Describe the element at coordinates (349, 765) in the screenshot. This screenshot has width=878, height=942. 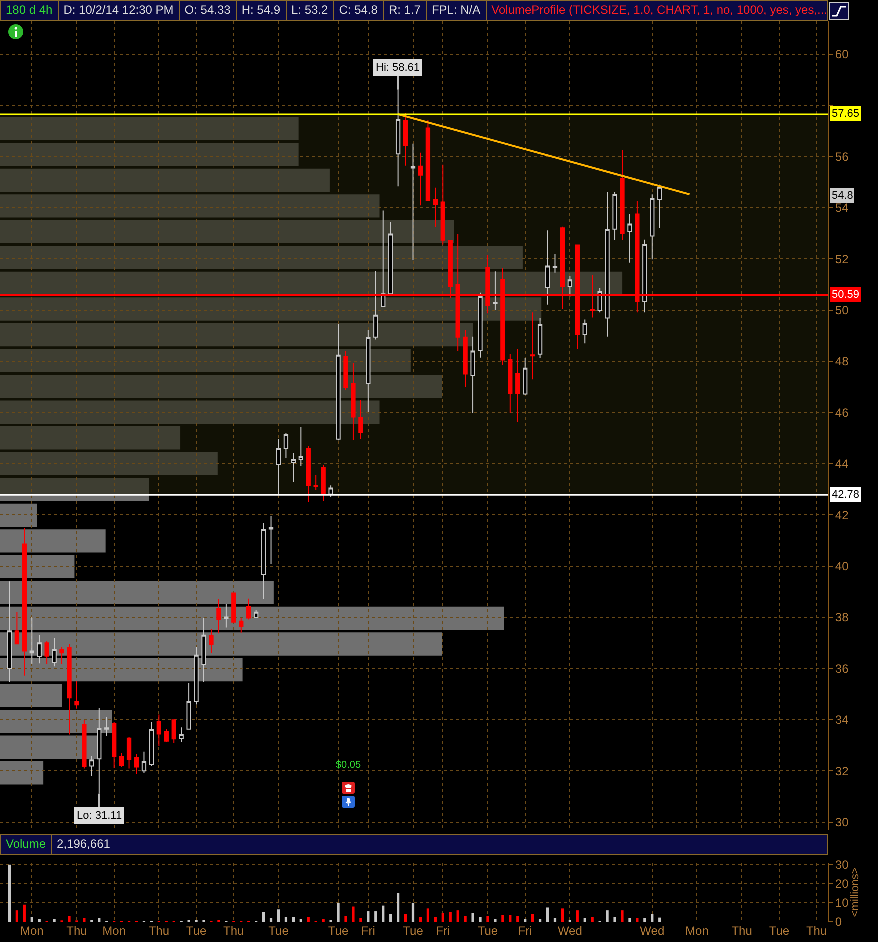
I see `annotation: $0.05` at that location.